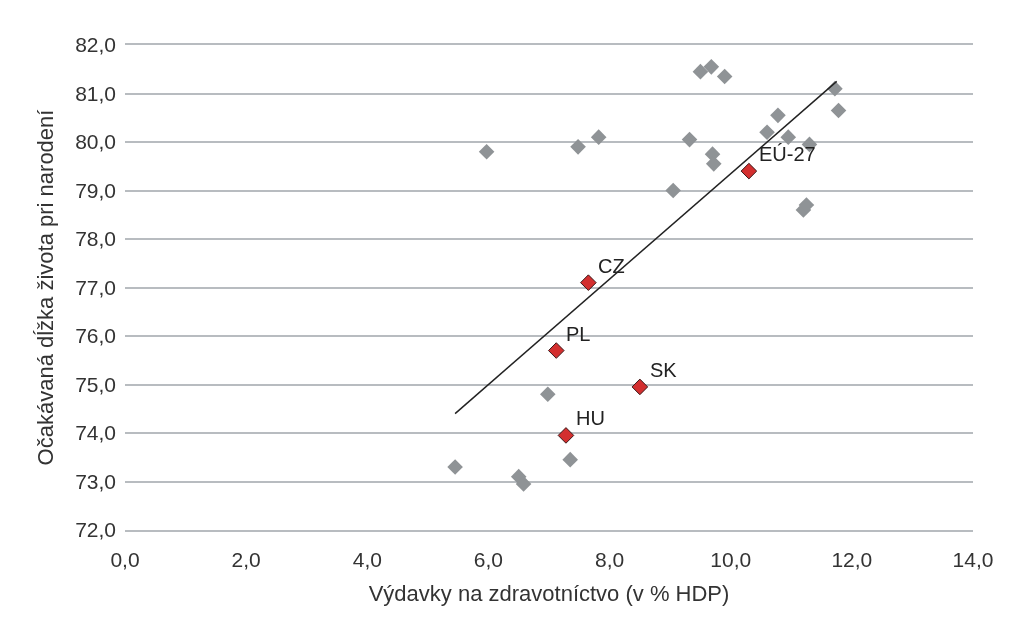 This screenshot has width=1013, height=630. Describe the element at coordinates (611, 266) in the screenshot. I see `annotation: CZ` at that location.